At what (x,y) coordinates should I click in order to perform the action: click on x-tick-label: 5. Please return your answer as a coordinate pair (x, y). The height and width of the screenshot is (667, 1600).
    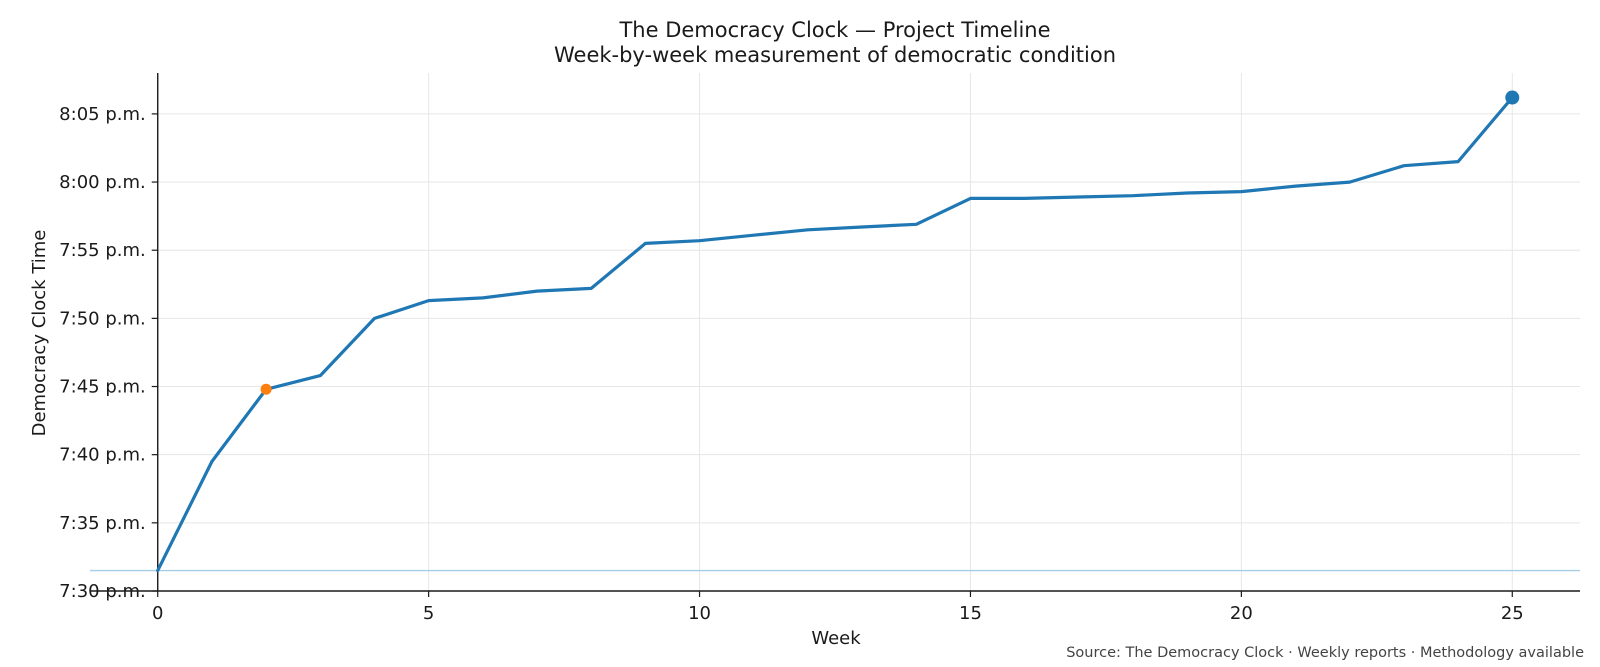
    Looking at the image, I should click on (428, 613).